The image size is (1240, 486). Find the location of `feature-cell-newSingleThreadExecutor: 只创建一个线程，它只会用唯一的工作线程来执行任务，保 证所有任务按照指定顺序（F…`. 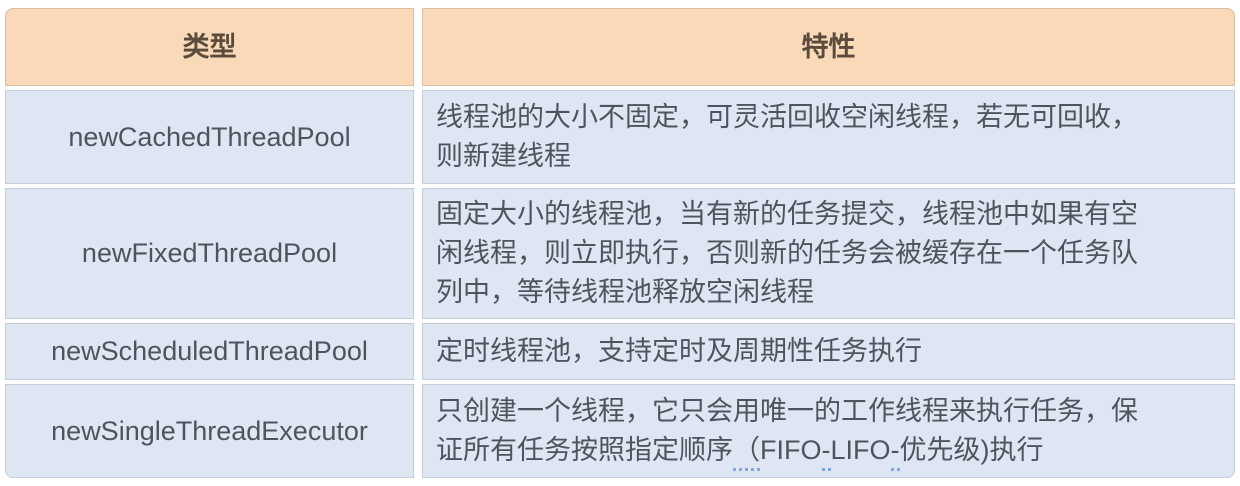

feature-cell-newSingleThreadExecutor: 只创建一个线程，它只会用唯一的工作线程来执行任务，保 证所有任务按照指定顺序（F… is located at coordinates (828, 431).